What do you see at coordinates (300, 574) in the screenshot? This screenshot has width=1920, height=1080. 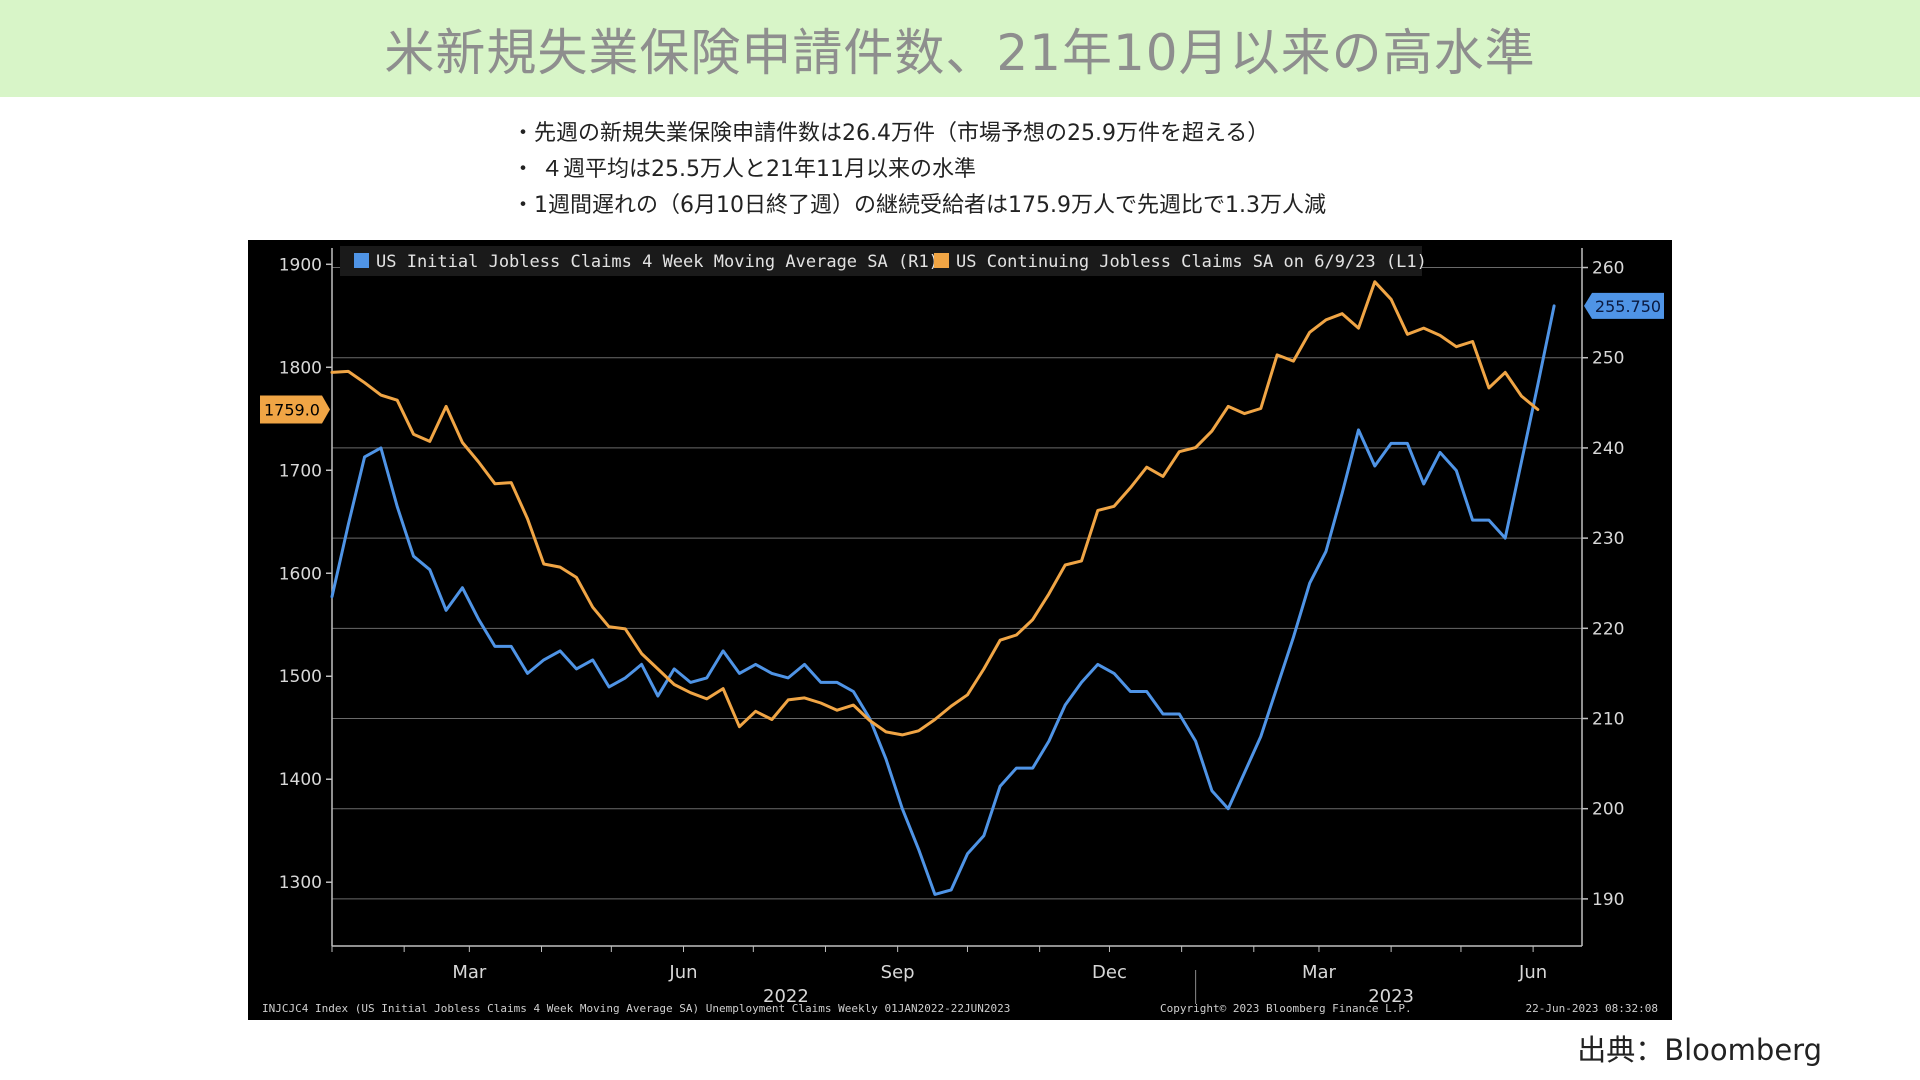 I see `left-tick-label: 1600` at bounding box center [300, 574].